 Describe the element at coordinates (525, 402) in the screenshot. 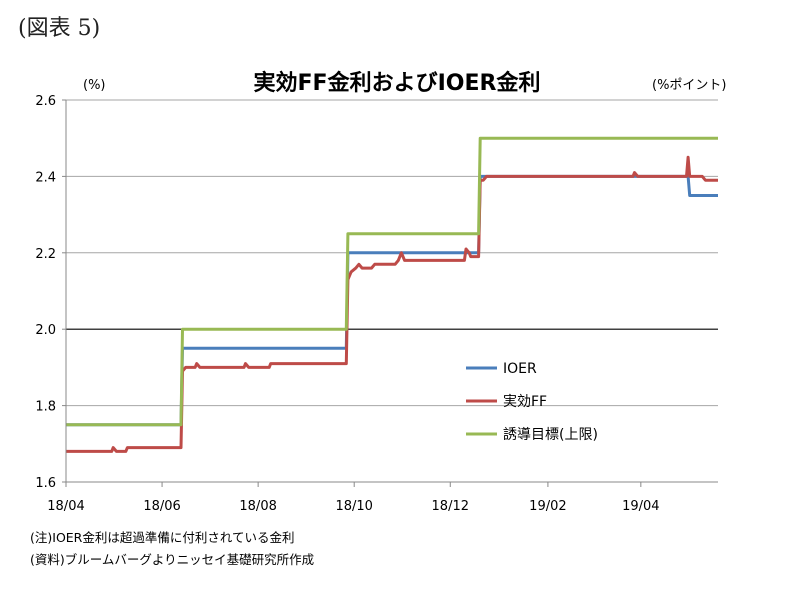

I see `legend-label: 実効FF` at that location.